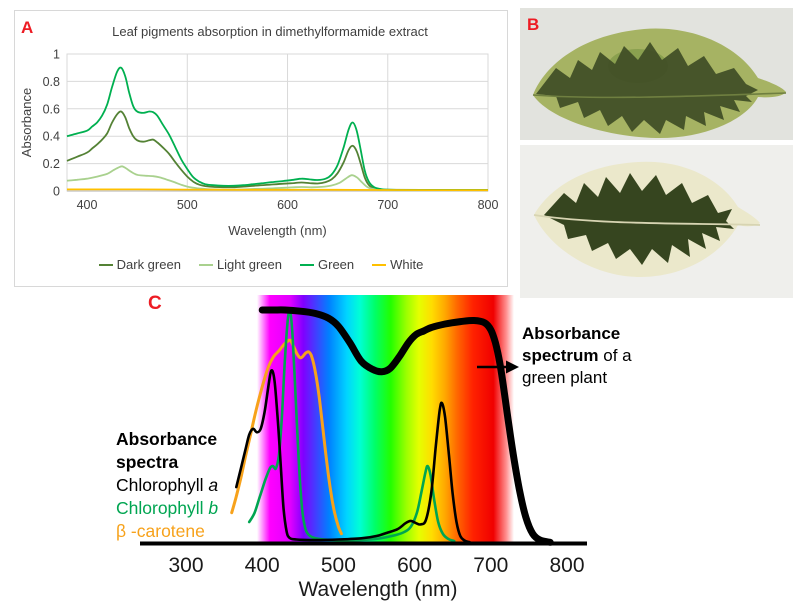 The height and width of the screenshot is (603, 795). I want to click on legend-item-light-green: Light green, so click(240, 264).